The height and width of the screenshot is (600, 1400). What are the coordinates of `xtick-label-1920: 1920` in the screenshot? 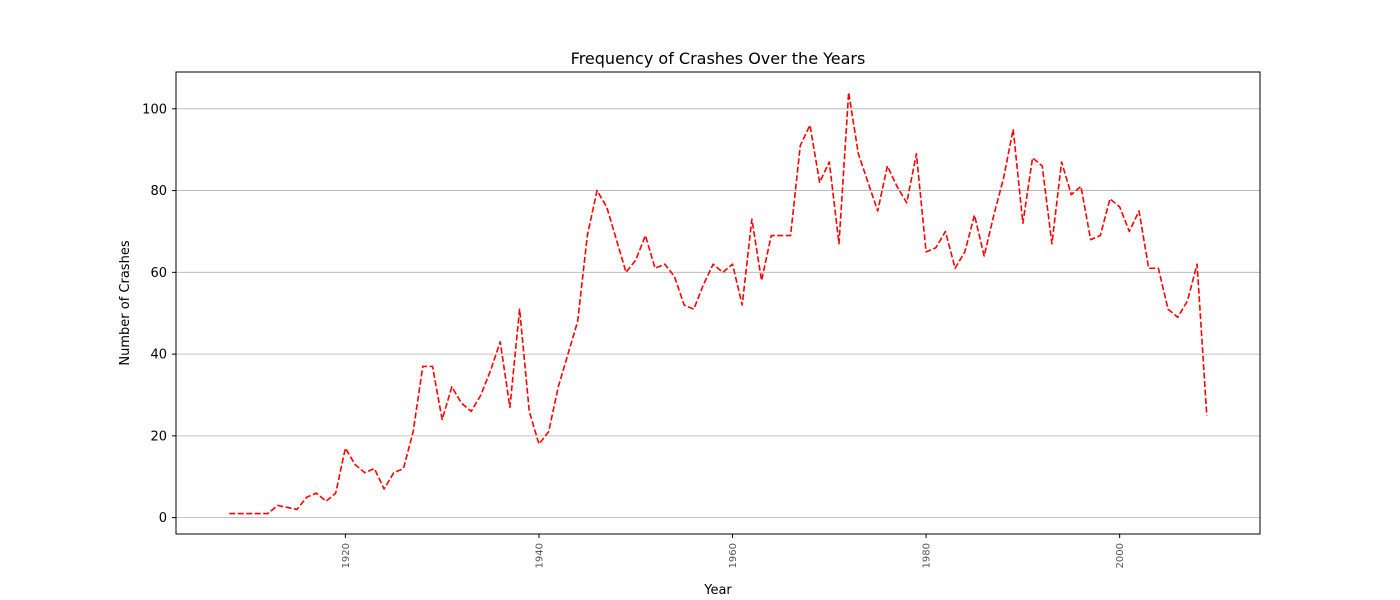 It's located at (346, 555).